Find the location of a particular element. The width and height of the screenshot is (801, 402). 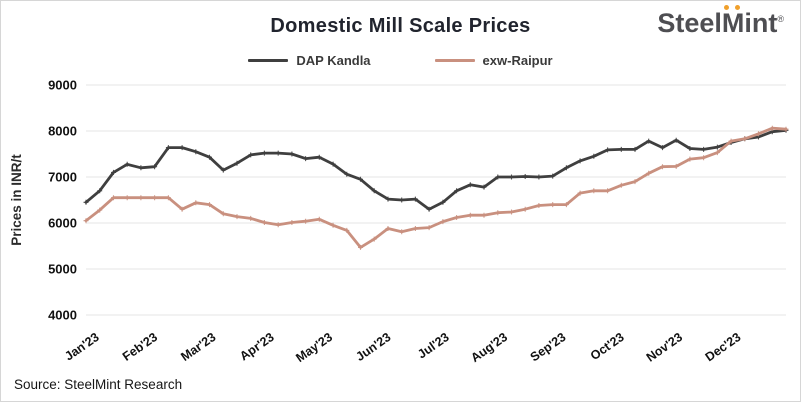

x-tick-label: Dec'23 is located at coordinates (723, 347).